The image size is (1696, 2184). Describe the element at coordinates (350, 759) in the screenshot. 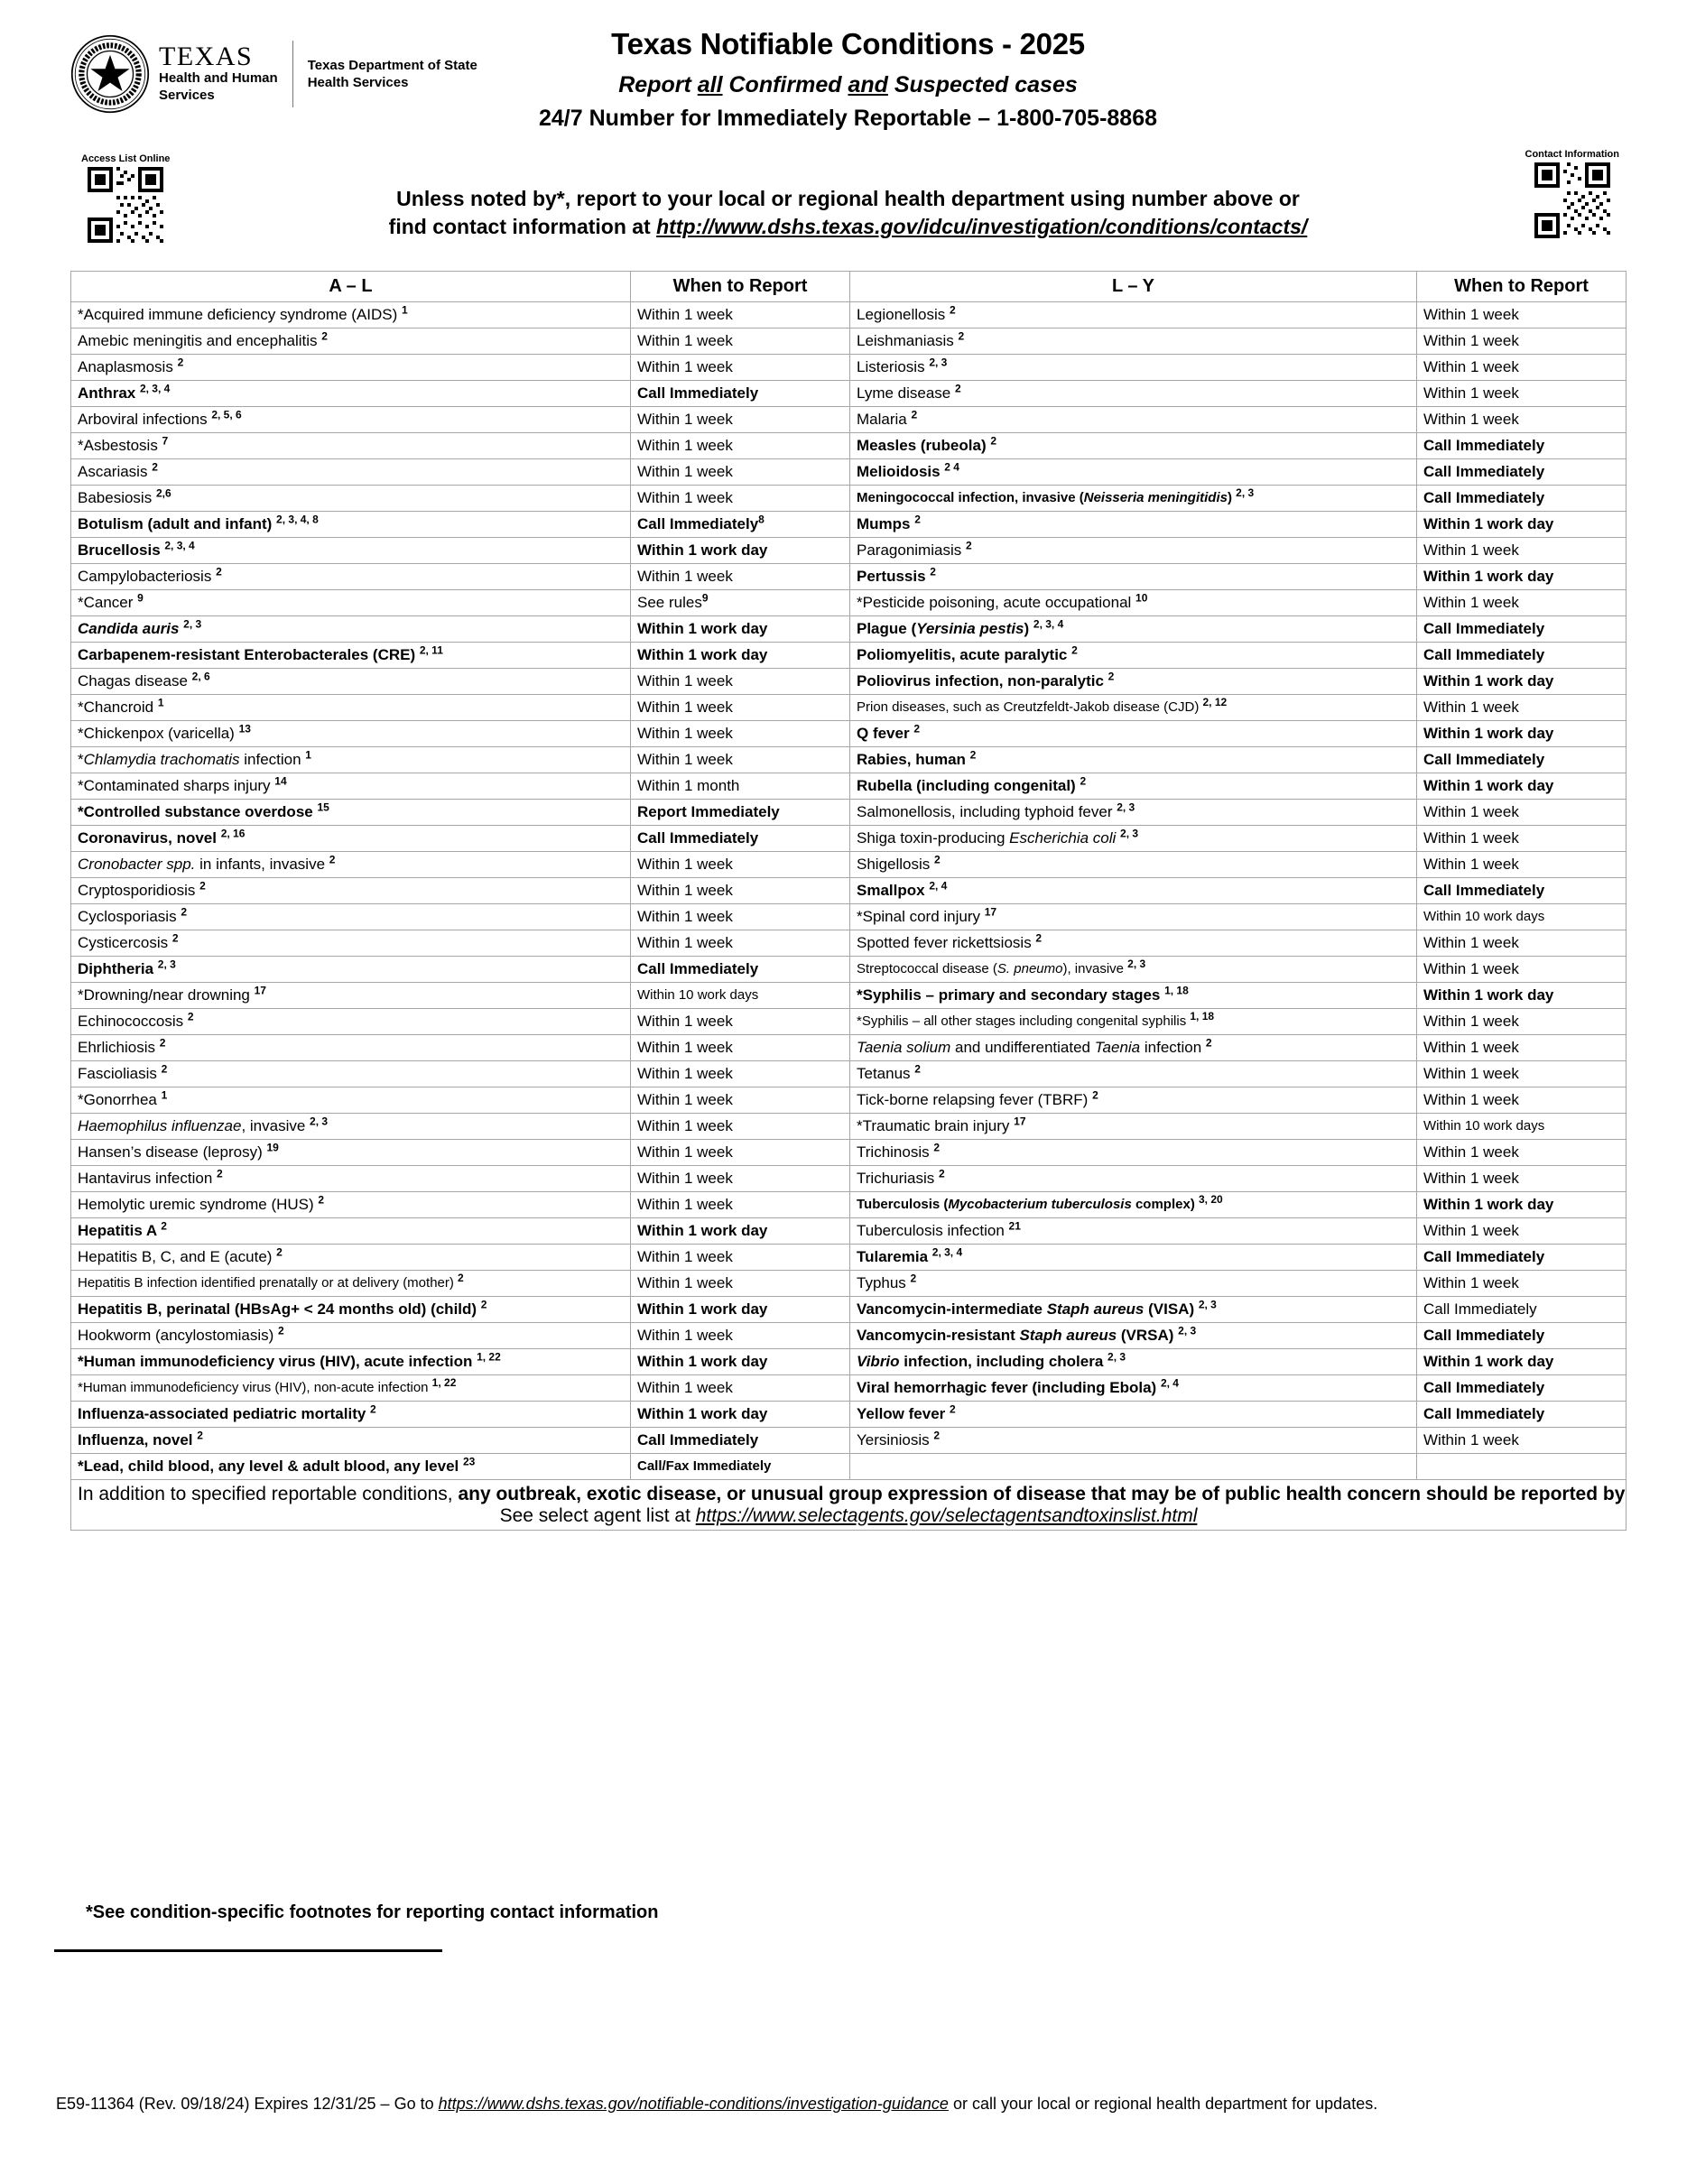

I see `condition-name-left: *Chlamydia trachomatis infection 1` at that location.